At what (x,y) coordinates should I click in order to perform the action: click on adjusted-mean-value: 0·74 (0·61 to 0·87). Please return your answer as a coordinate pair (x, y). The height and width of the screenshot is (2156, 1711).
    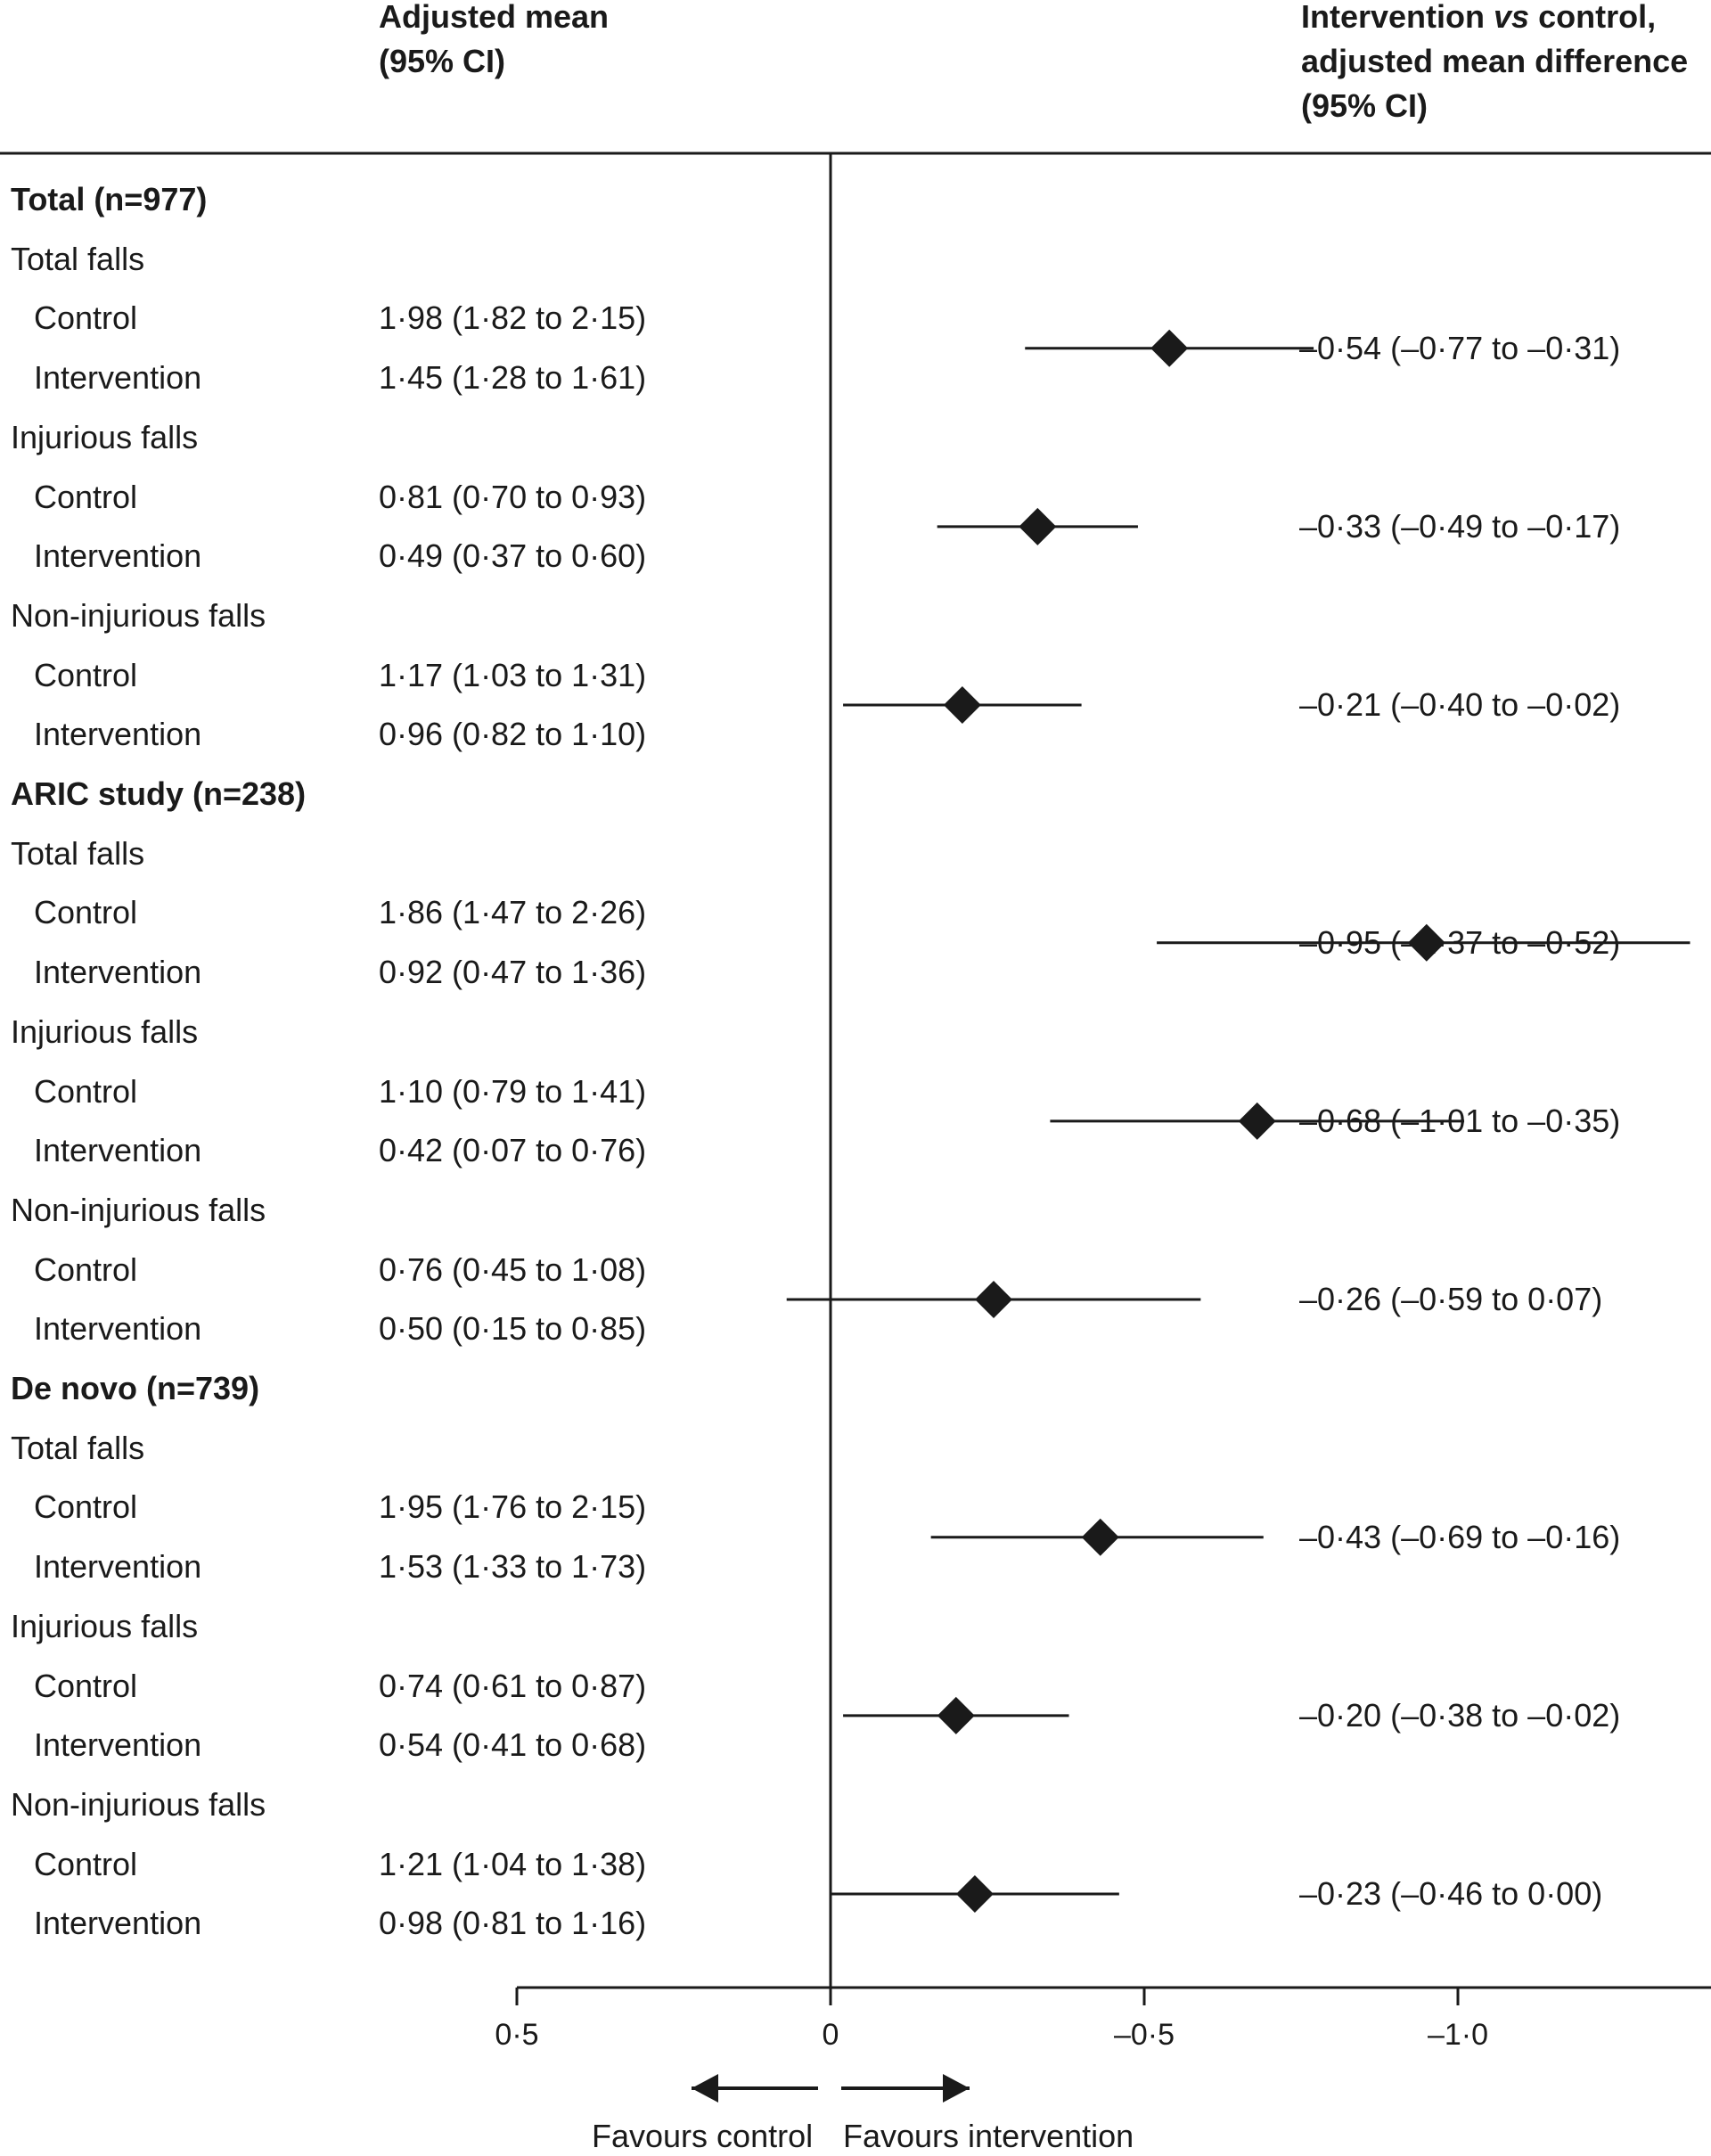
    Looking at the image, I should click on (513, 1686).